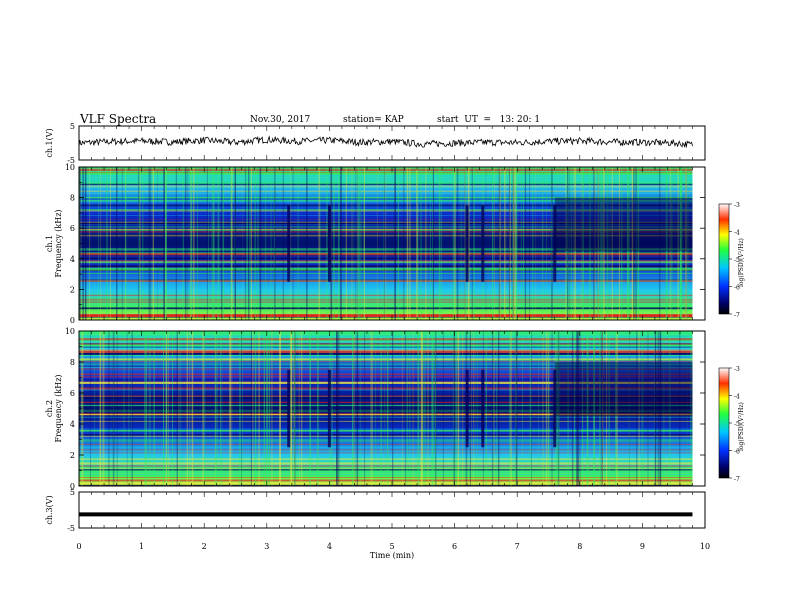  What do you see at coordinates (72, 320) in the screenshot?
I see `y-tick-label: 0` at bounding box center [72, 320].